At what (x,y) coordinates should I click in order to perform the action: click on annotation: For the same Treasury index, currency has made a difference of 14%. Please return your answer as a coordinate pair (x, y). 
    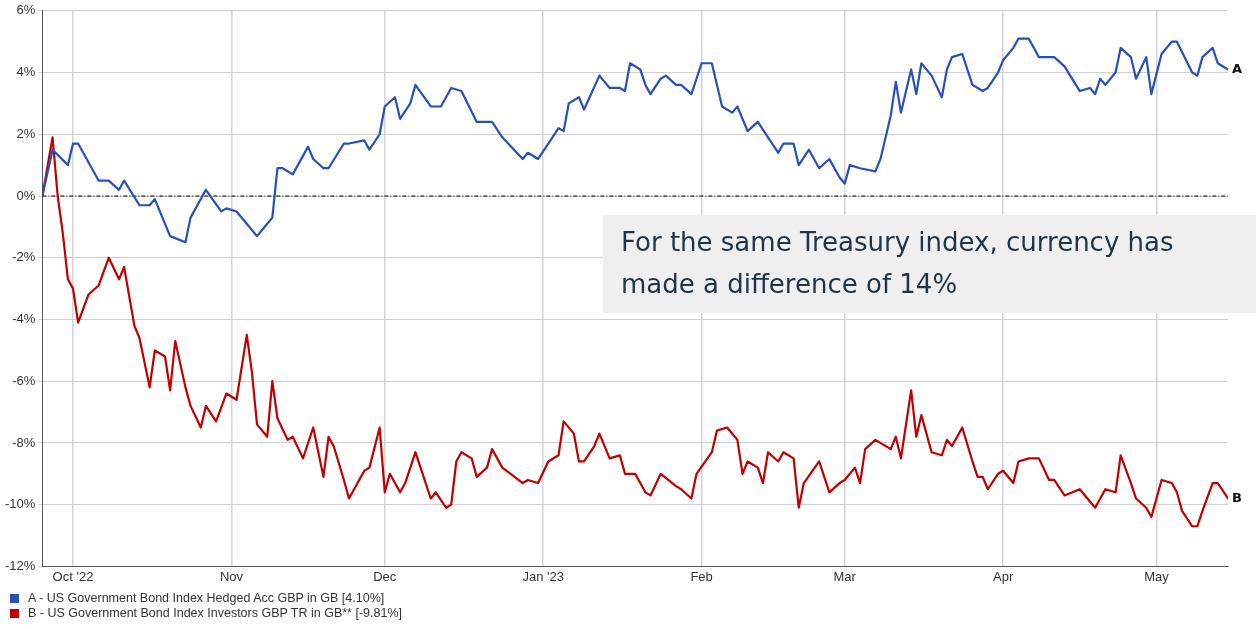
    Looking at the image, I should click on (898, 263).